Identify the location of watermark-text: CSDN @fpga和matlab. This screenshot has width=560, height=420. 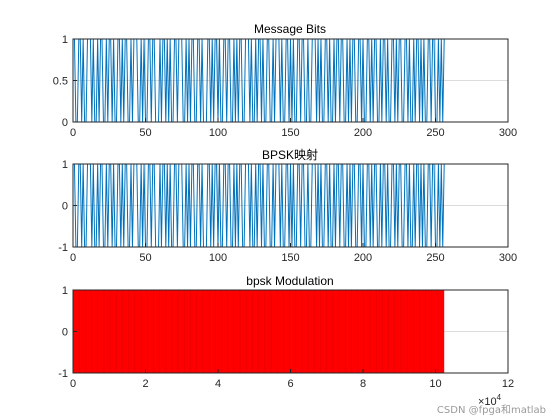
(491, 410).